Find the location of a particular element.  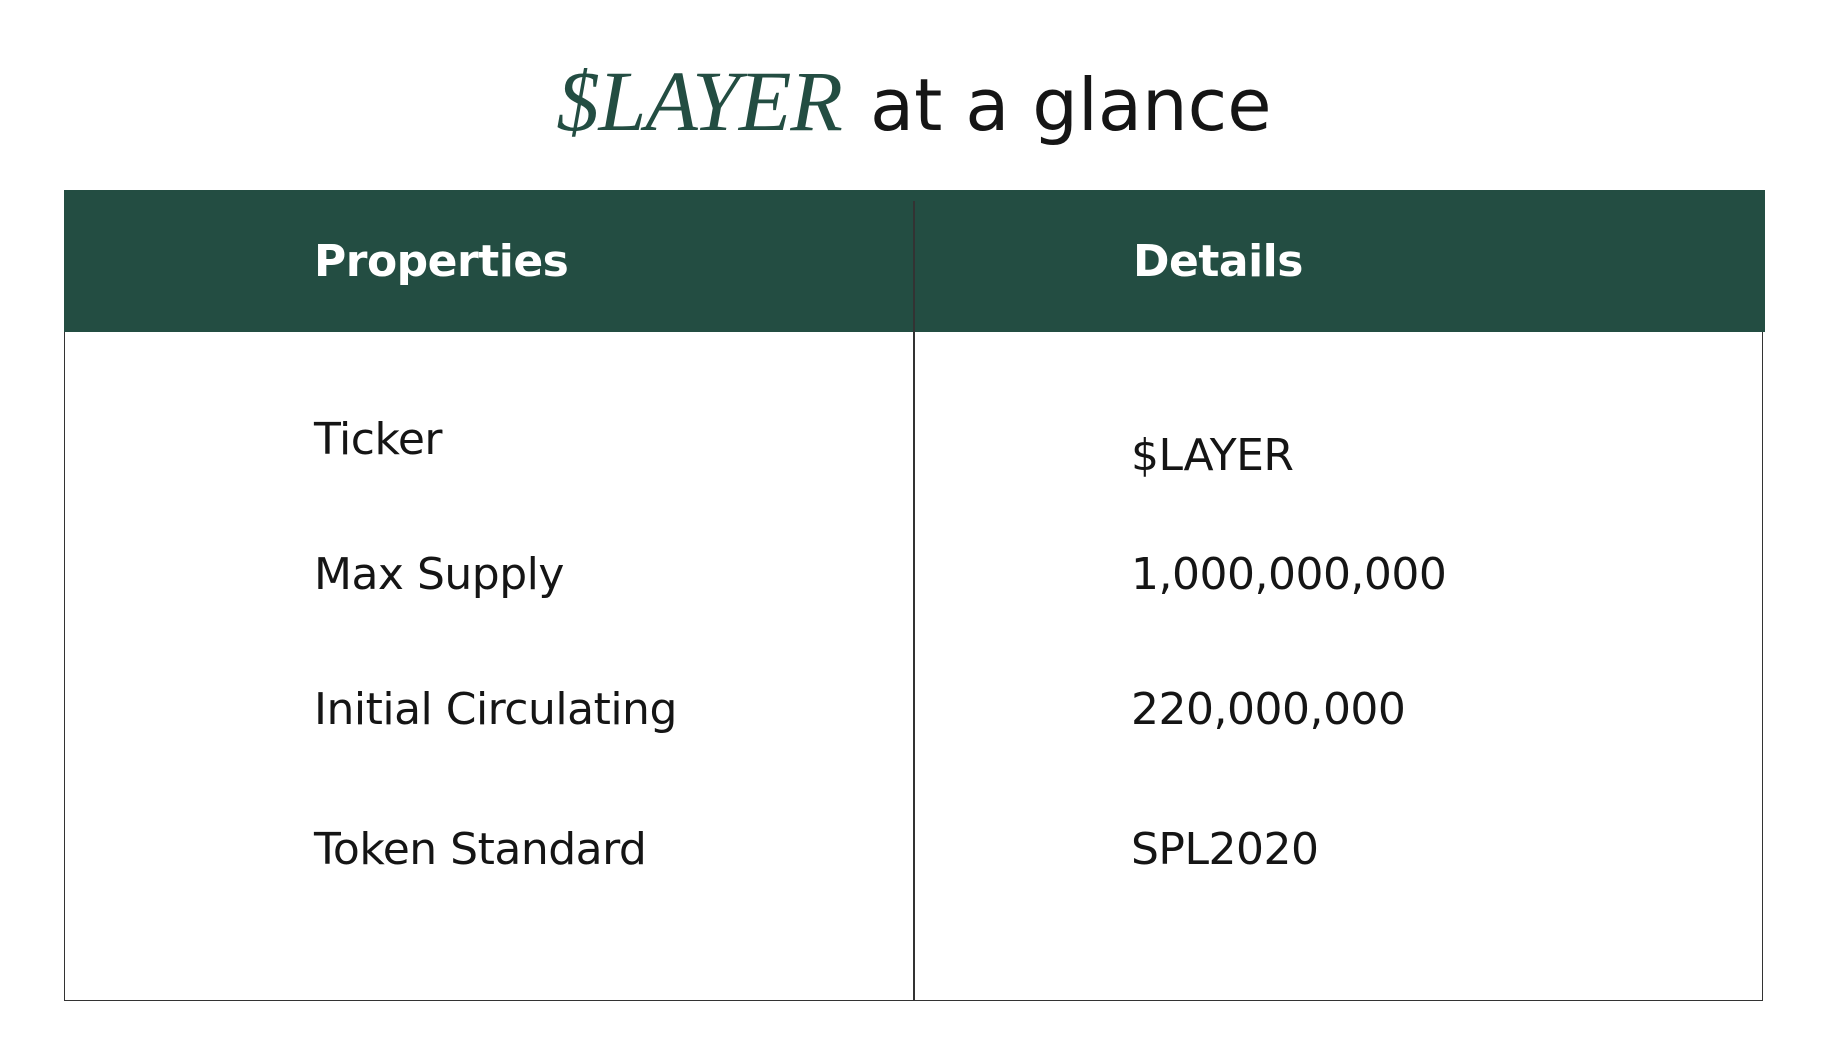

header-properties: Properties is located at coordinates (441, 261).